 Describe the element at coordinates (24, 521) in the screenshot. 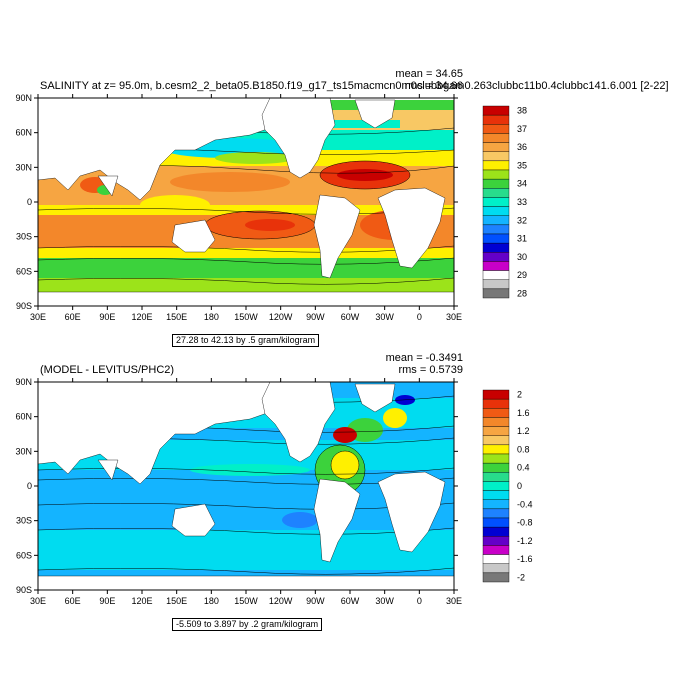

I see `panel2-y-tick-label: 30S` at that location.